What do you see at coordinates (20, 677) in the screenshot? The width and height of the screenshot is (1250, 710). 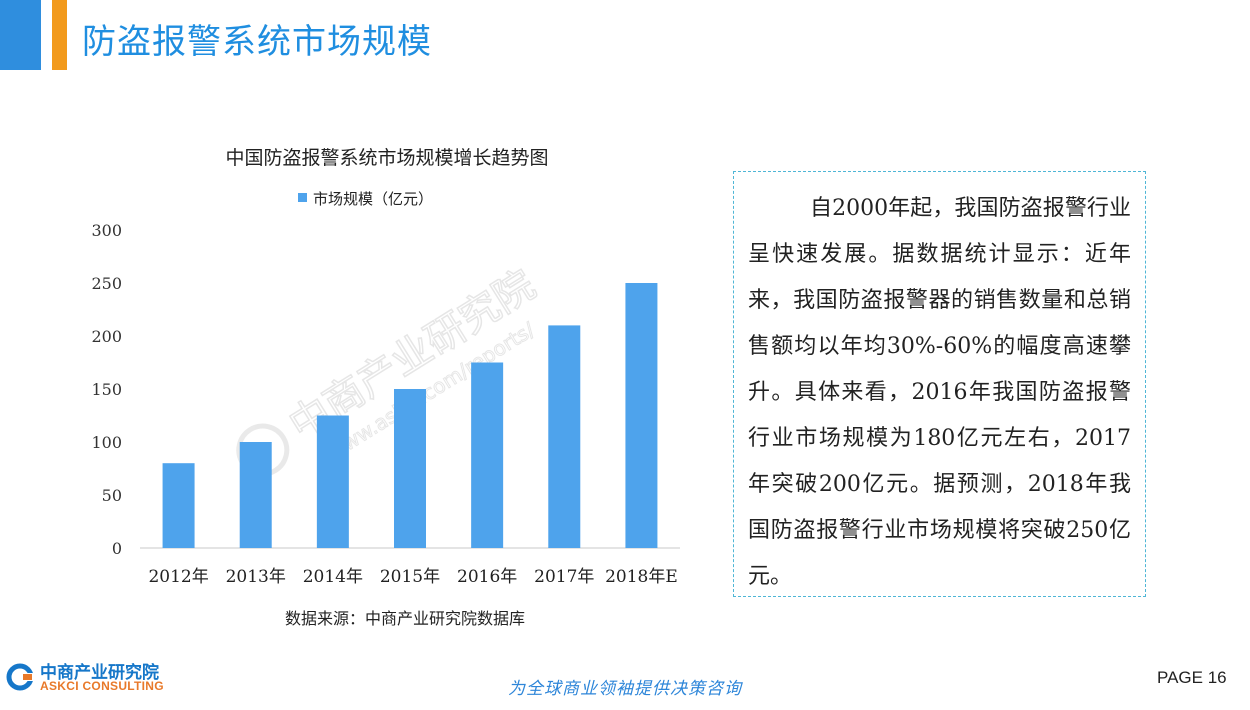 I see `askci-logo-icon` at bounding box center [20, 677].